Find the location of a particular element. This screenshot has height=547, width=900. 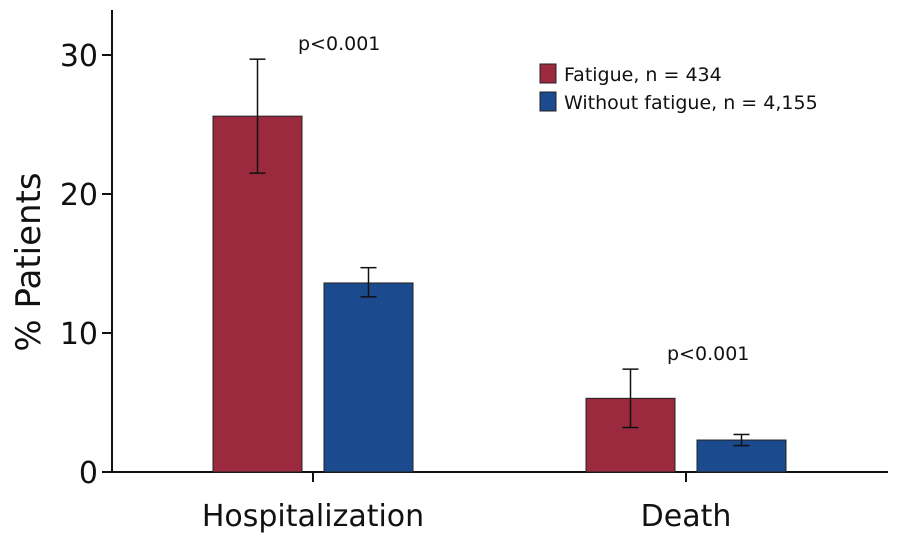

y-axis-title: % Patients is located at coordinates (29, 261).